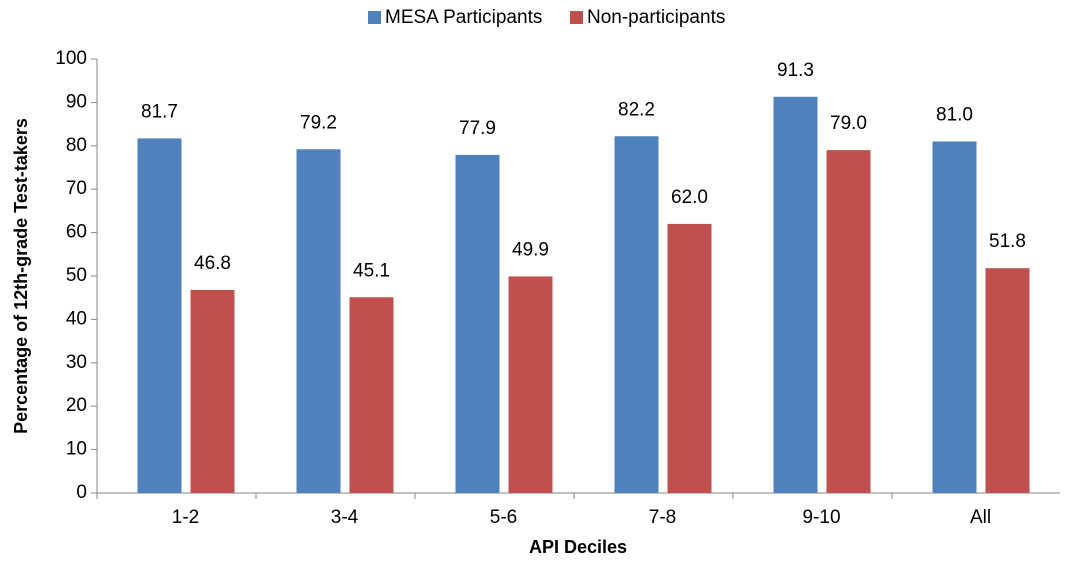 The width and height of the screenshot is (1072, 569). What do you see at coordinates (159, 111) in the screenshot?
I see `value-label: 81.7` at bounding box center [159, 111].